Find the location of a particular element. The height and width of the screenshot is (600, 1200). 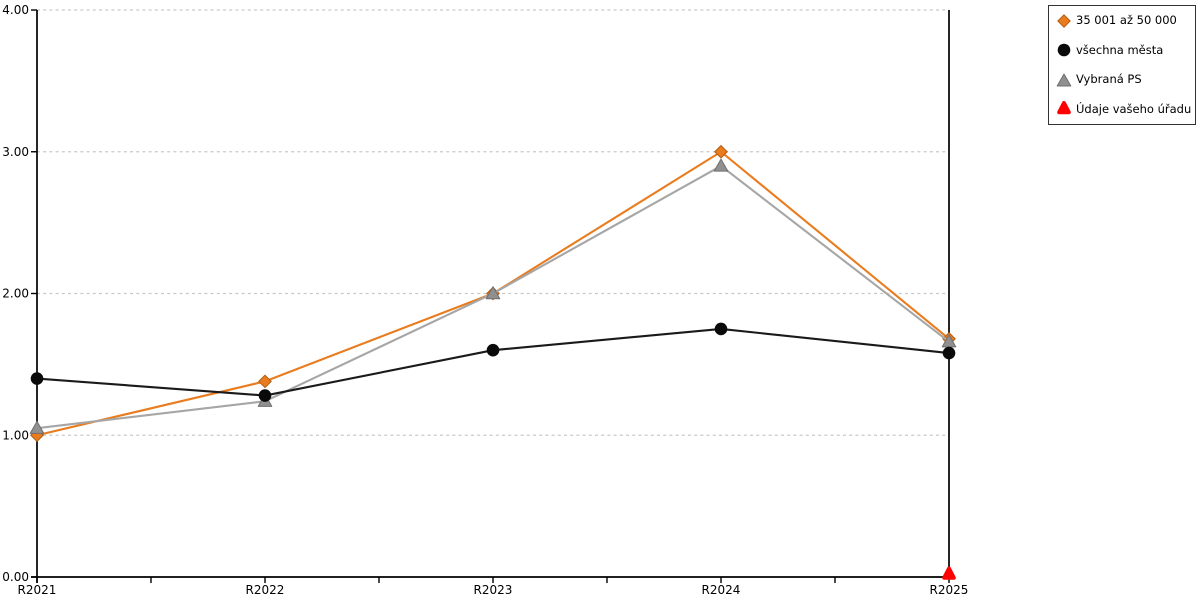

x-tick-label: R2024 is located at coordinates (721, 590).